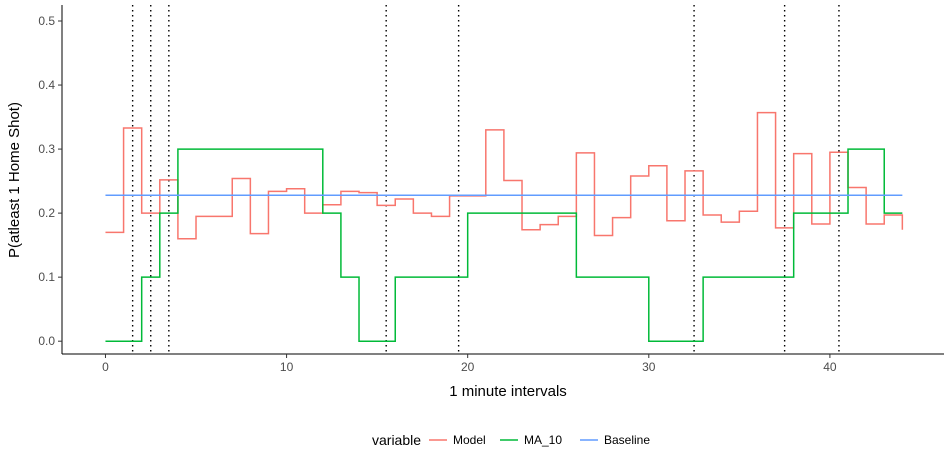 This screenshot has width=947, height=453. What do you see at coordinates (14, 180) in the screenshot?
I see `y-axis-title: P(atleast 1 Home Shot)` at bounding box center [14, 180].